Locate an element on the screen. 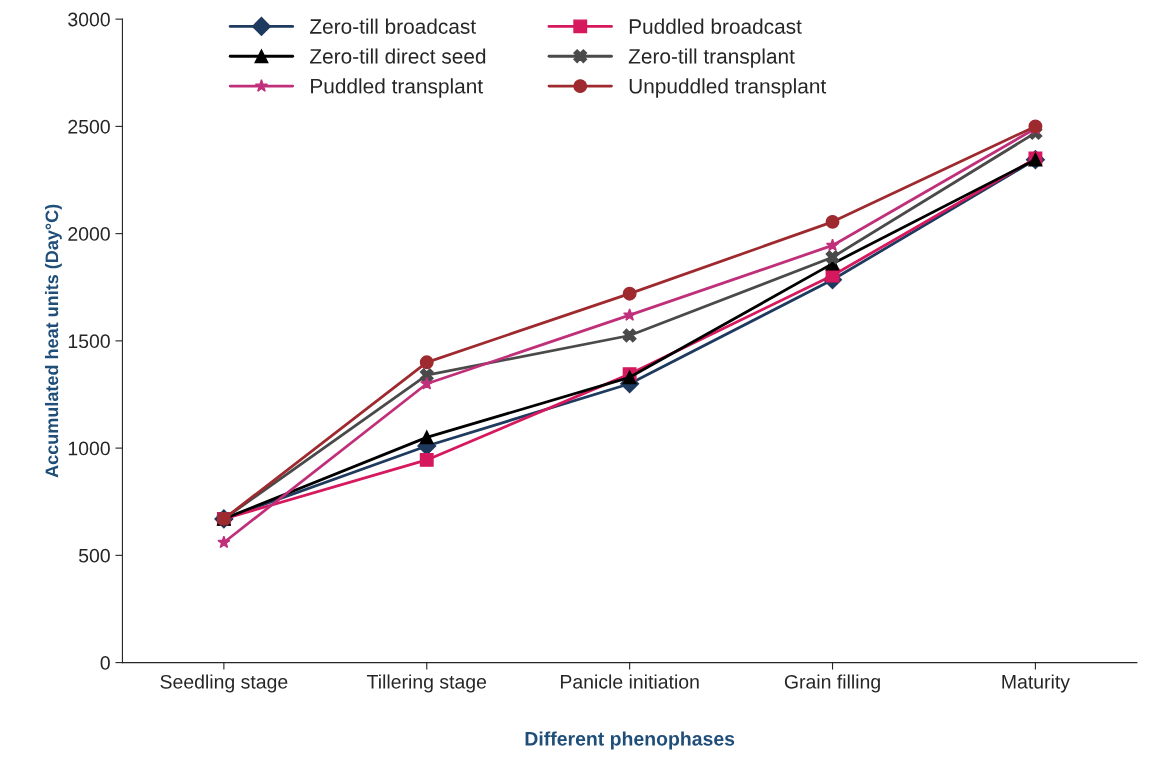  legend-label: Puddled transplant is located at coordinates (397, 88).